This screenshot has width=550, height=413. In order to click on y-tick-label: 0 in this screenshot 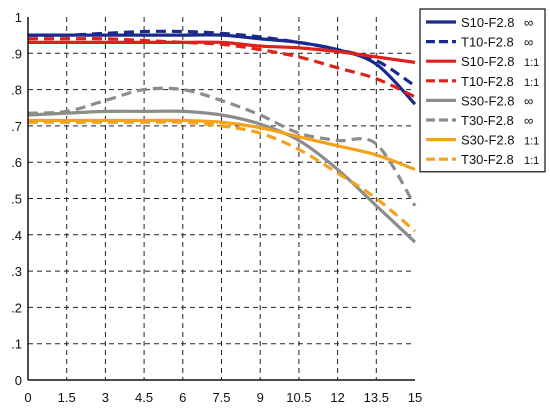, I will do `click(18, 380)`.